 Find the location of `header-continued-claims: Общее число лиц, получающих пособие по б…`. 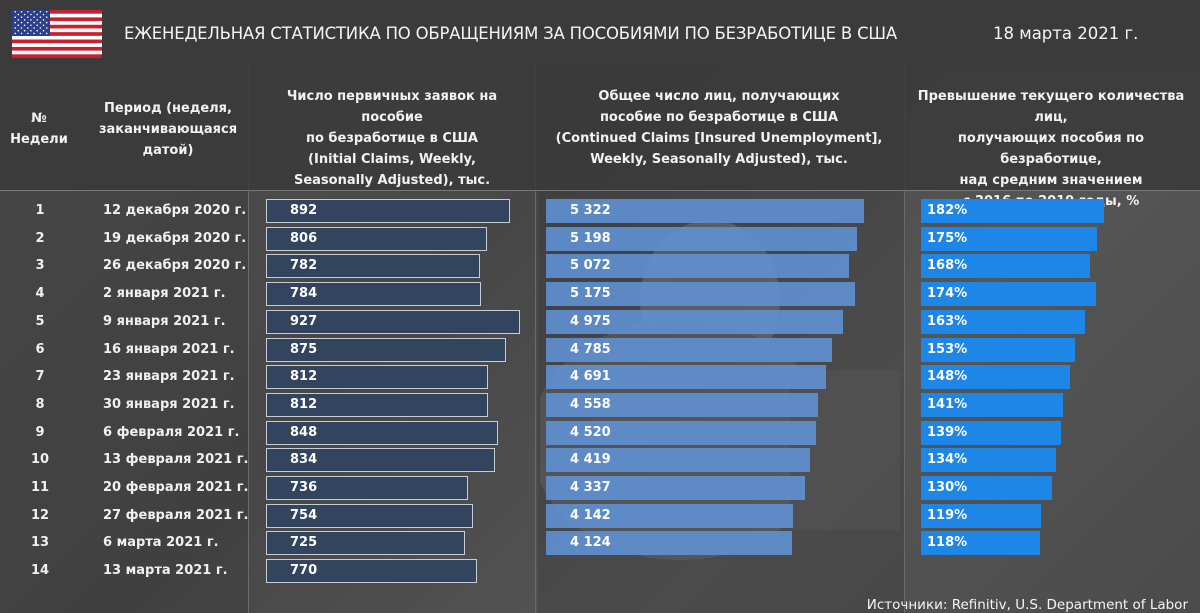

header-continued-claims: Общее число лиц, получающих пособие по б… is located at coordinates (719, 128).